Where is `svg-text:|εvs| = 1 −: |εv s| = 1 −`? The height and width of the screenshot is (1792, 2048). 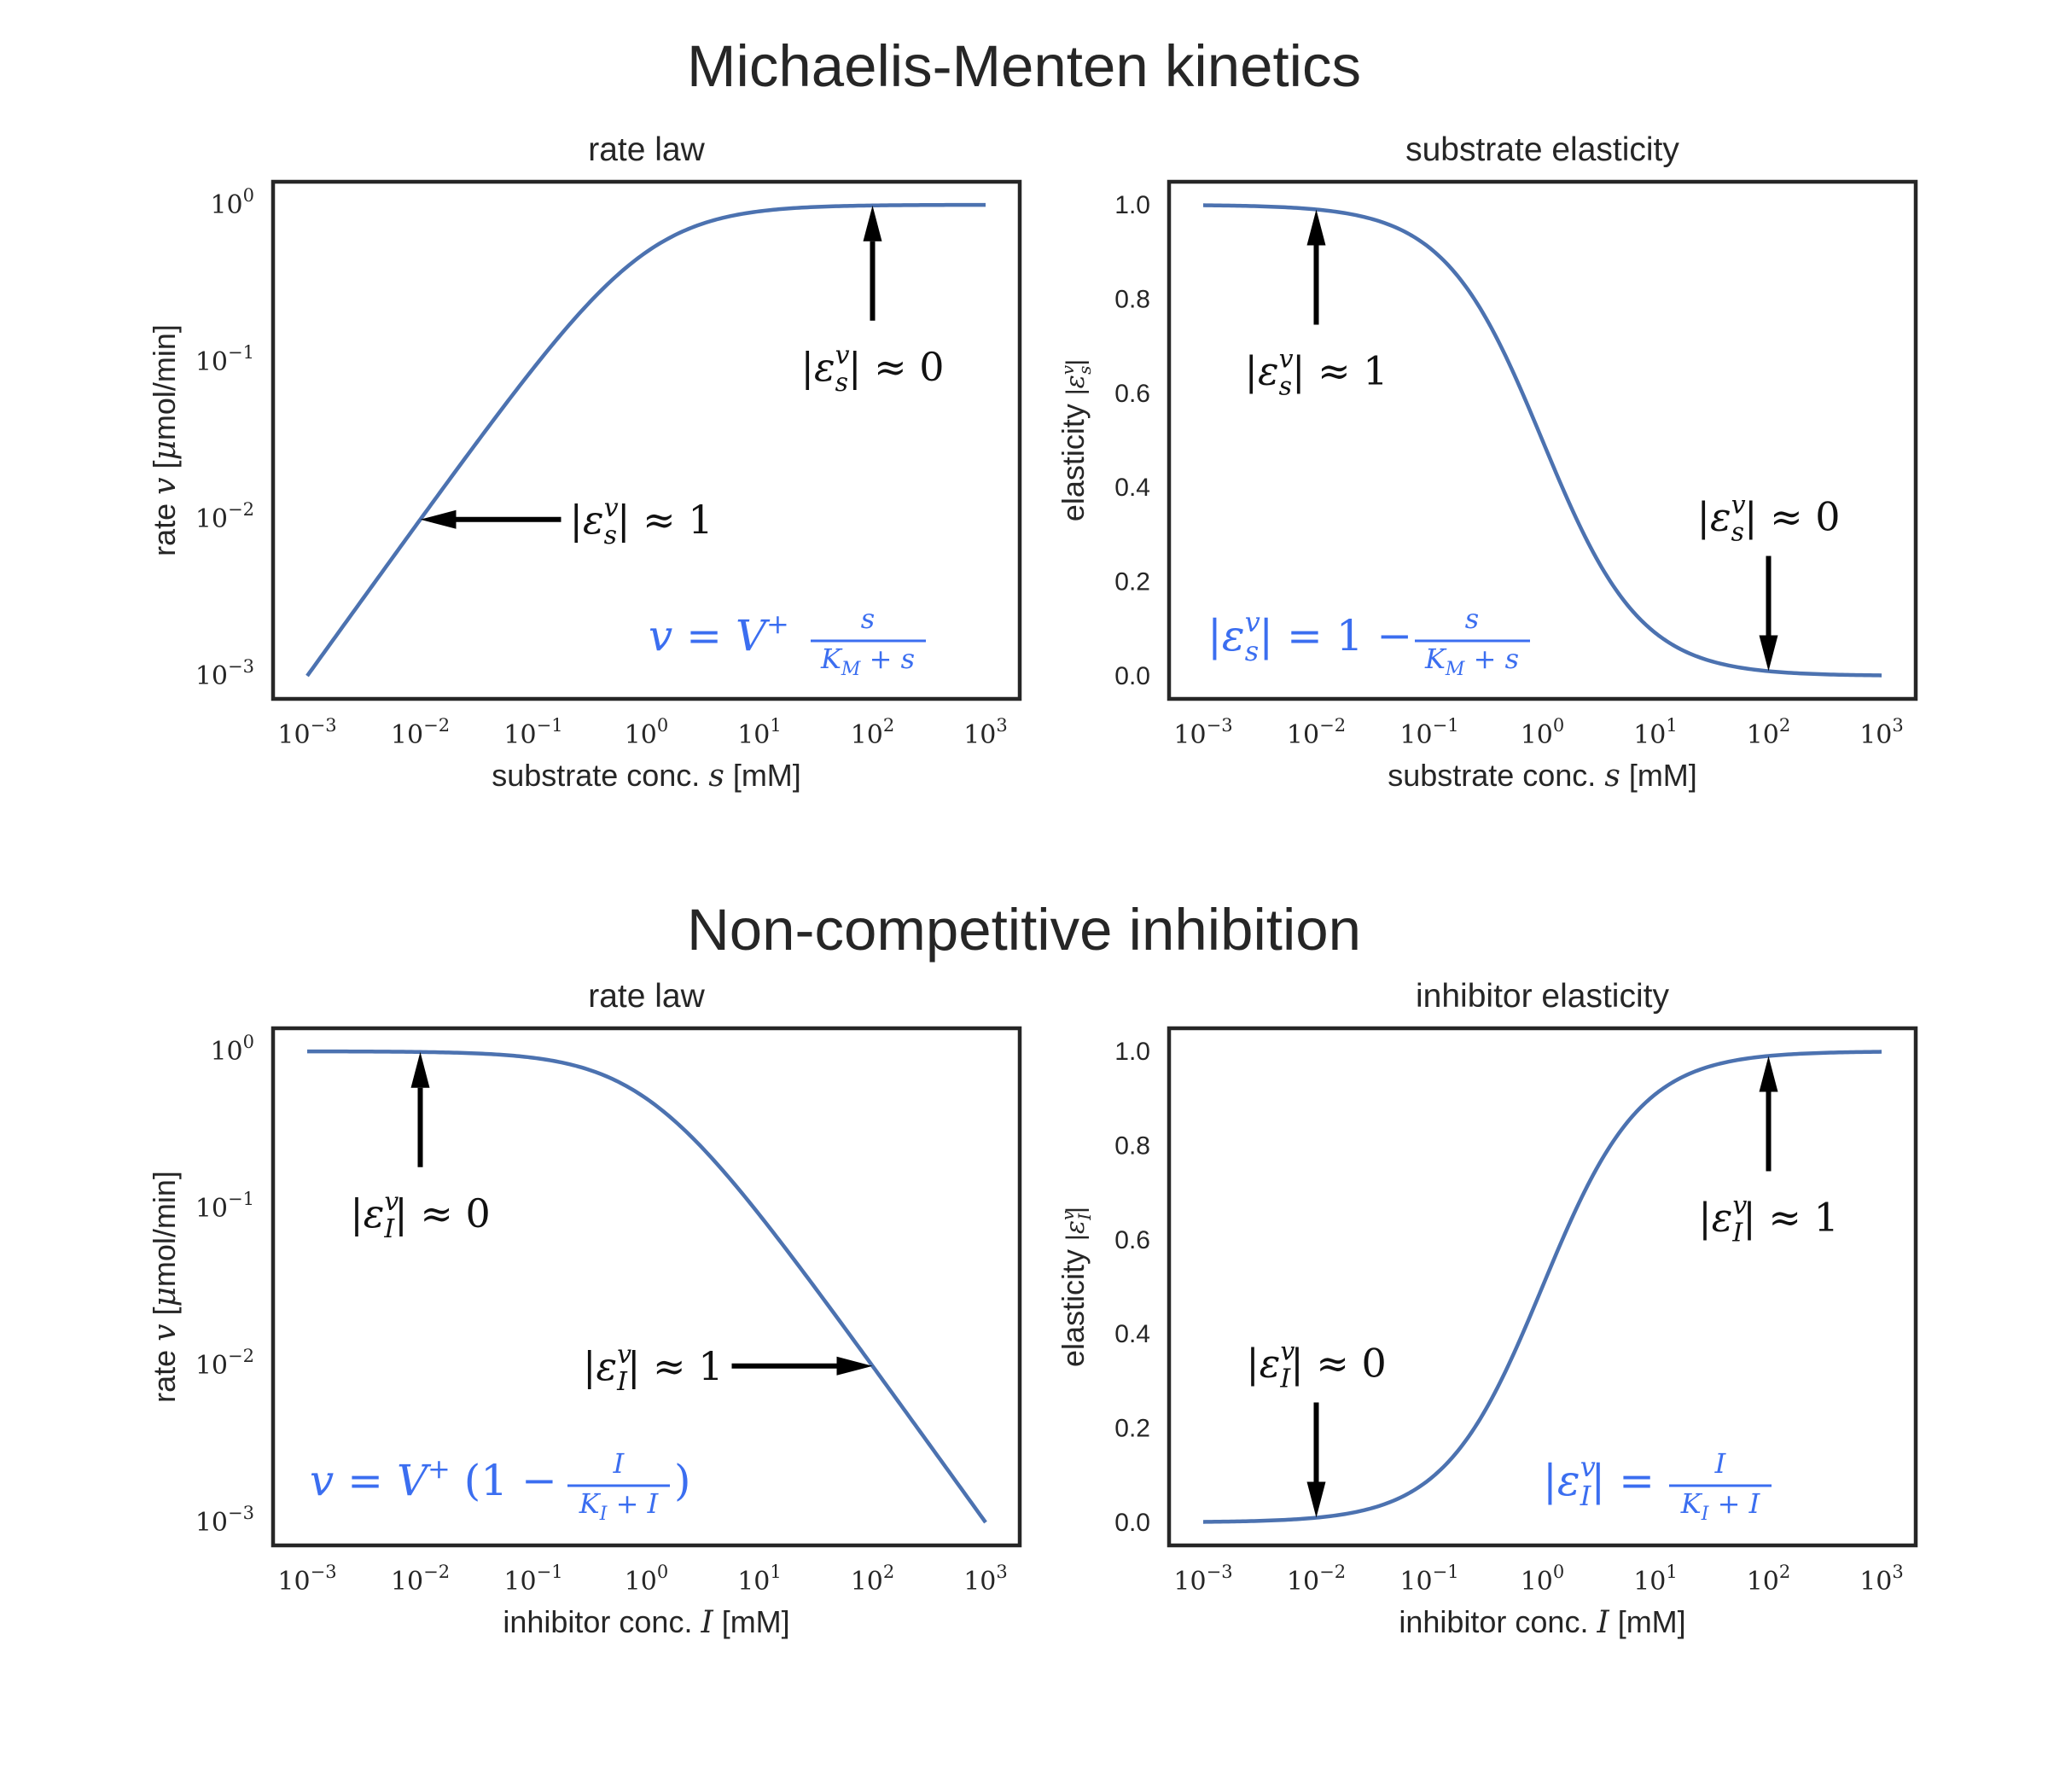 svg-text:|εvs| = 1 −: |εv s| = 1 − is located at coordinates (1309, 636).